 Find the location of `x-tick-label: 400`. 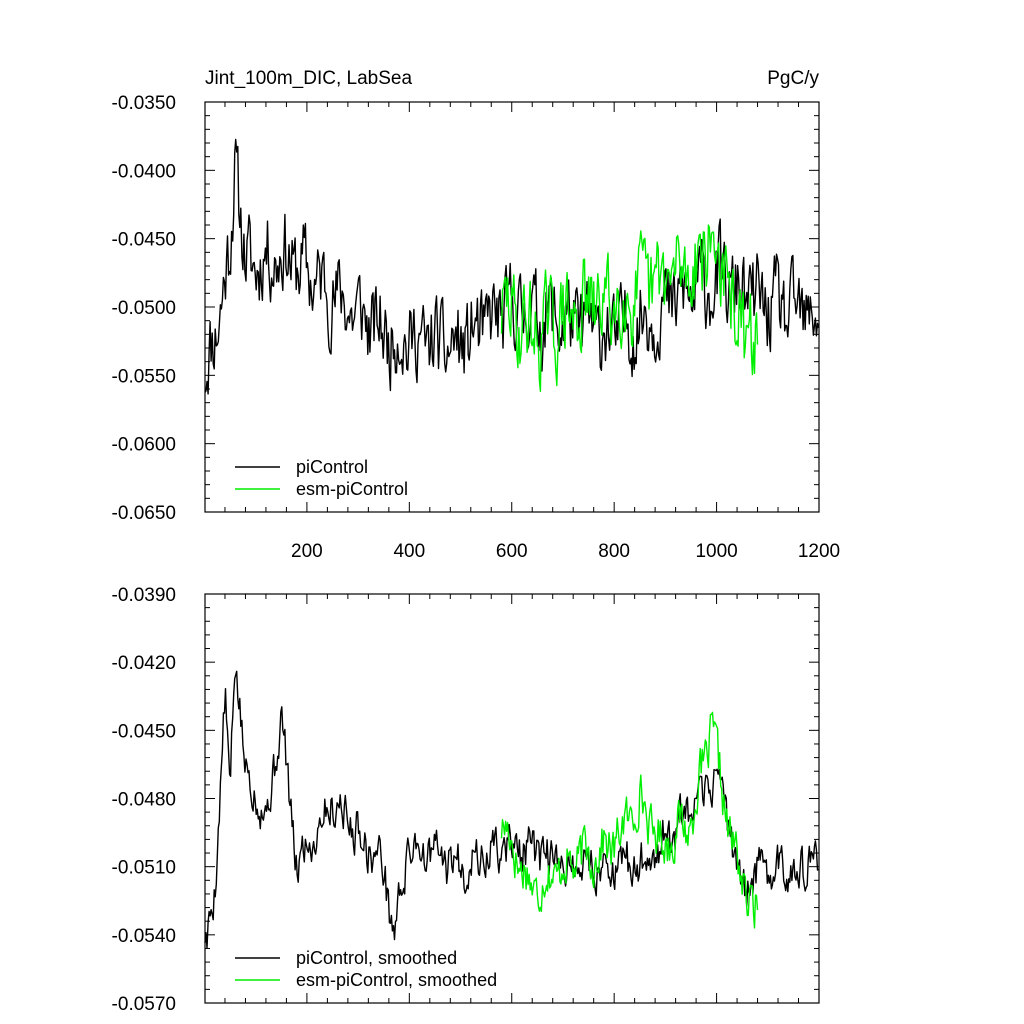

x-tick-label: 400 is located at coordinates (409, 551).